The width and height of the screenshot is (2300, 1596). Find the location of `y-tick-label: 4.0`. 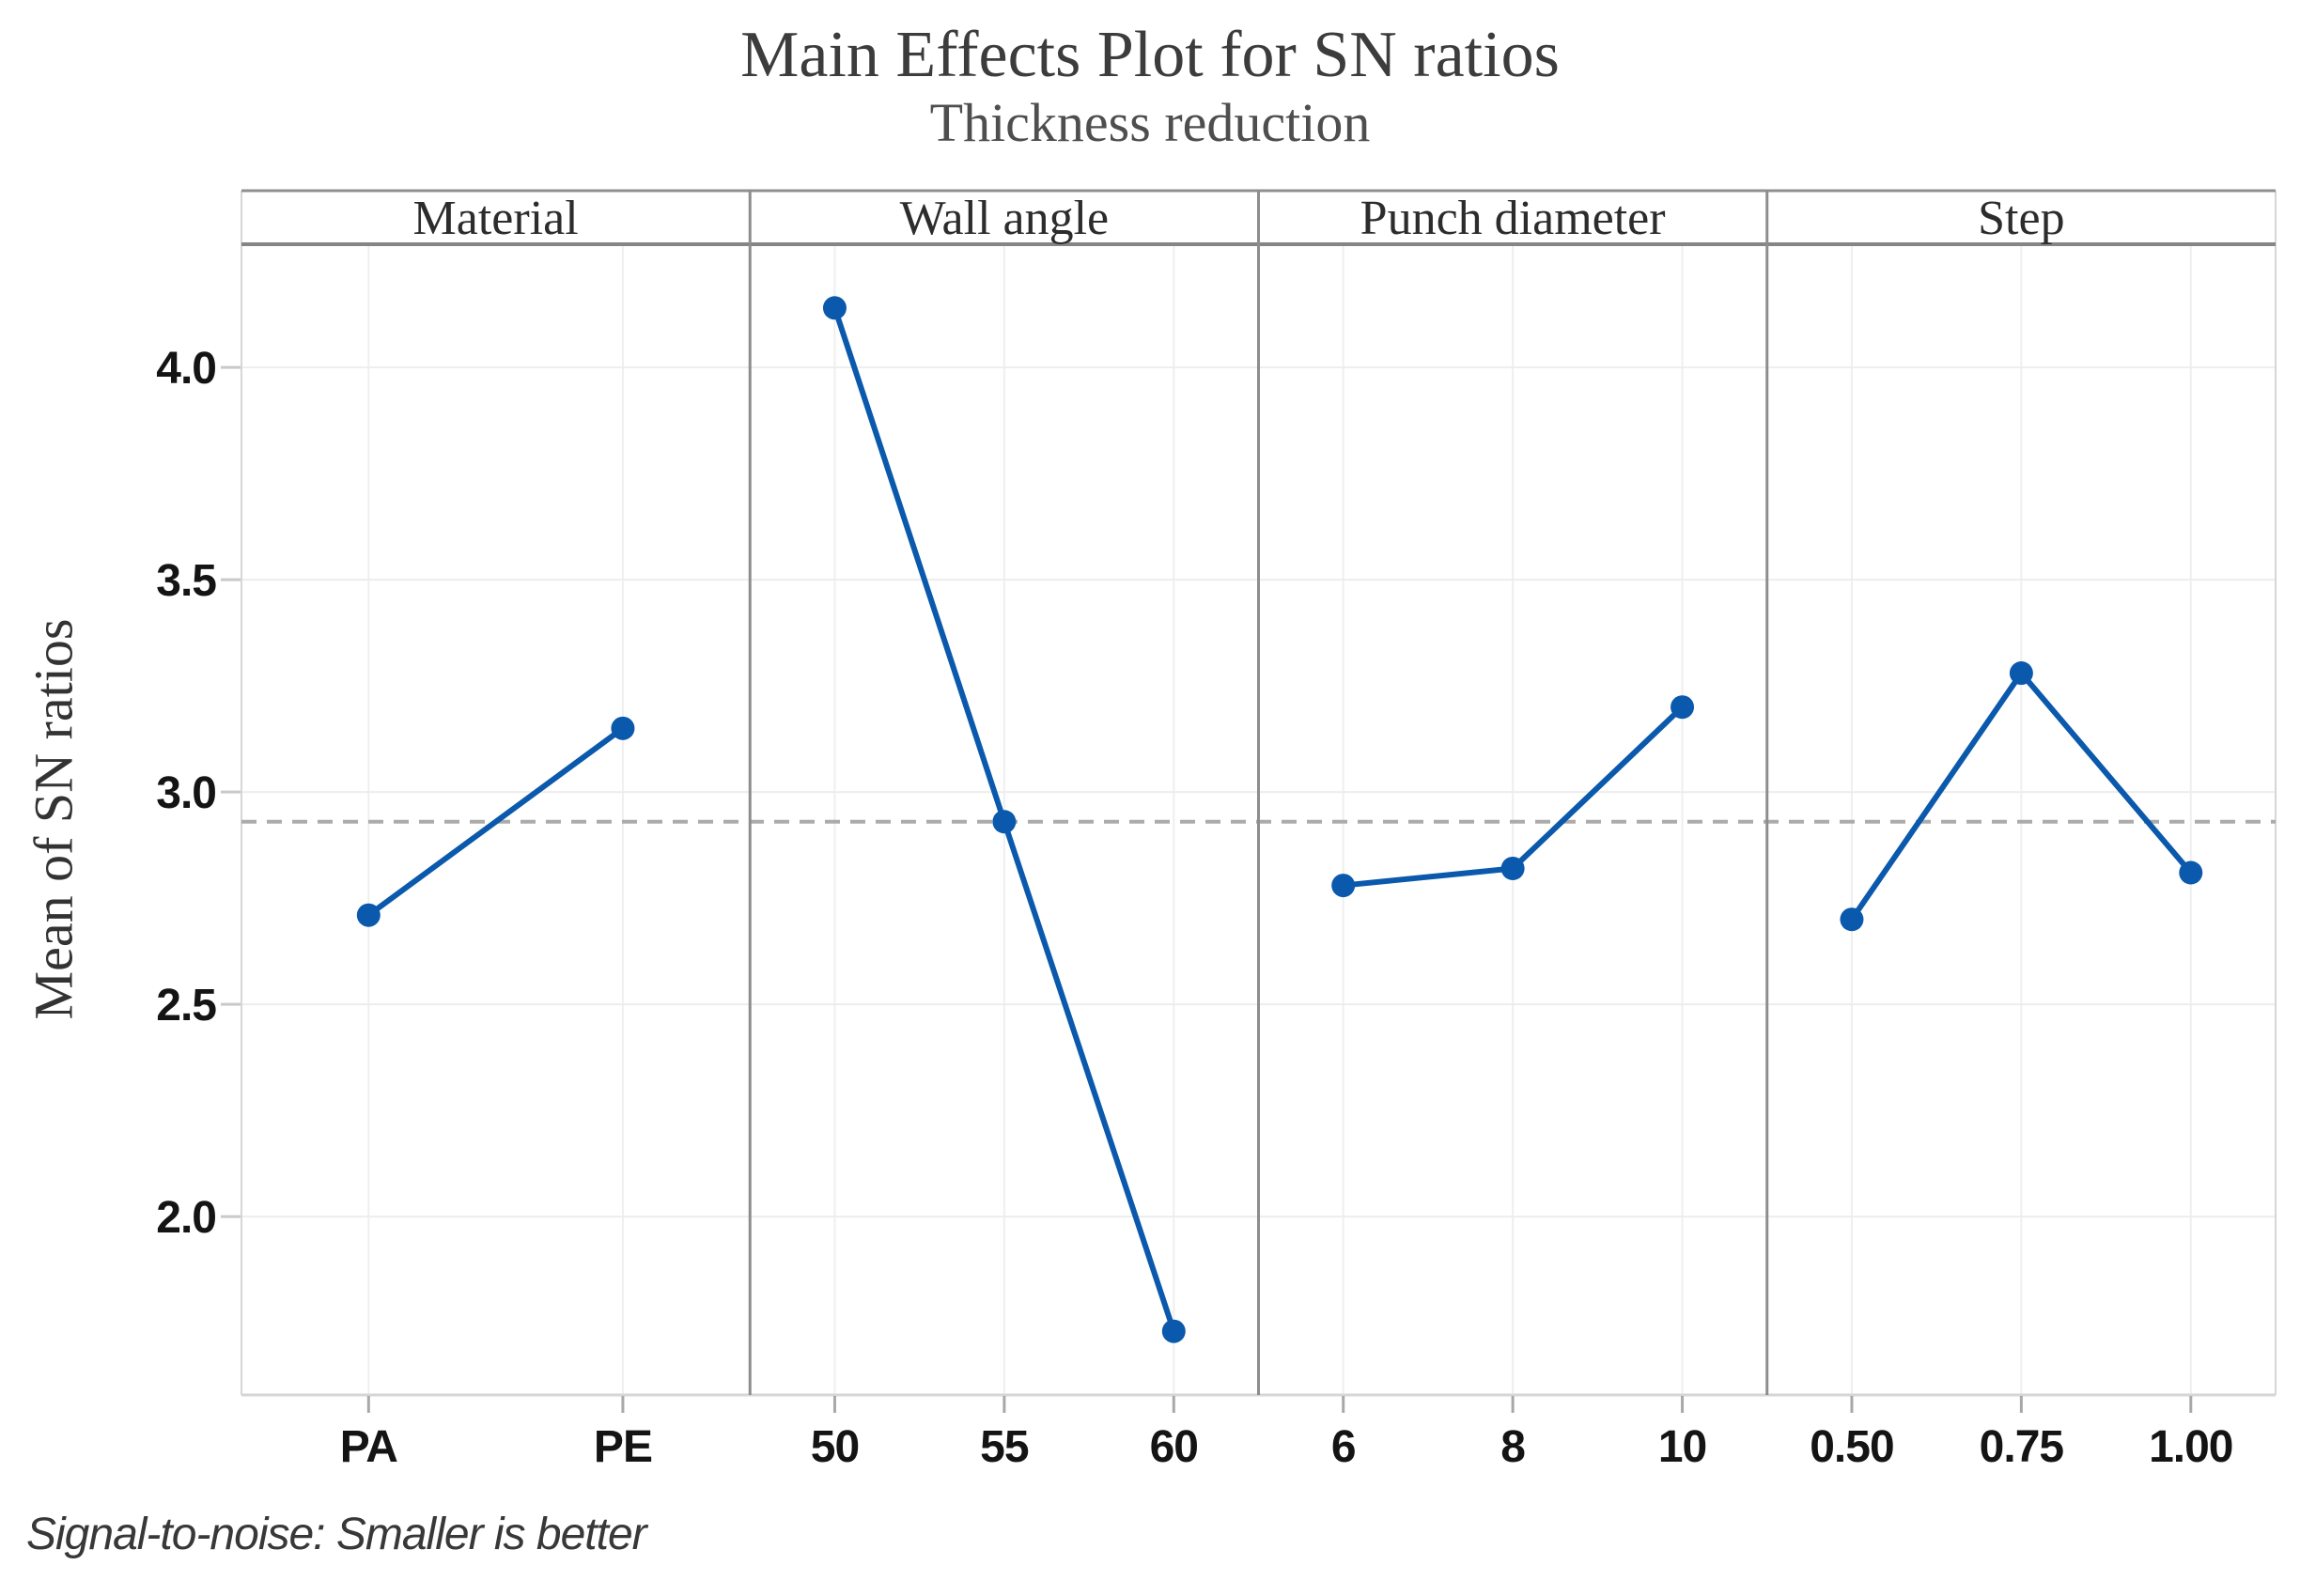

y-tick-label: 4.0 is located at coordinates (186, 369).